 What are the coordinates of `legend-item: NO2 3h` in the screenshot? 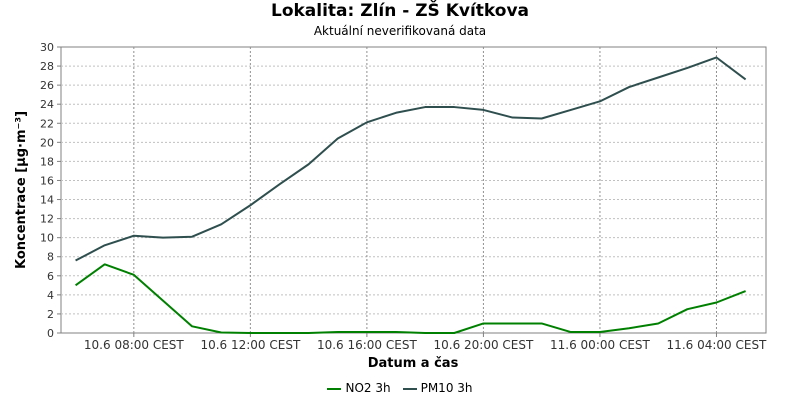 It's located at (359, 388).